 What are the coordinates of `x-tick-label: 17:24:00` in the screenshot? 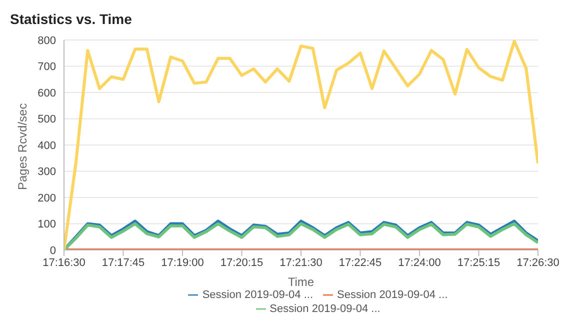 It's located at (419, 262).